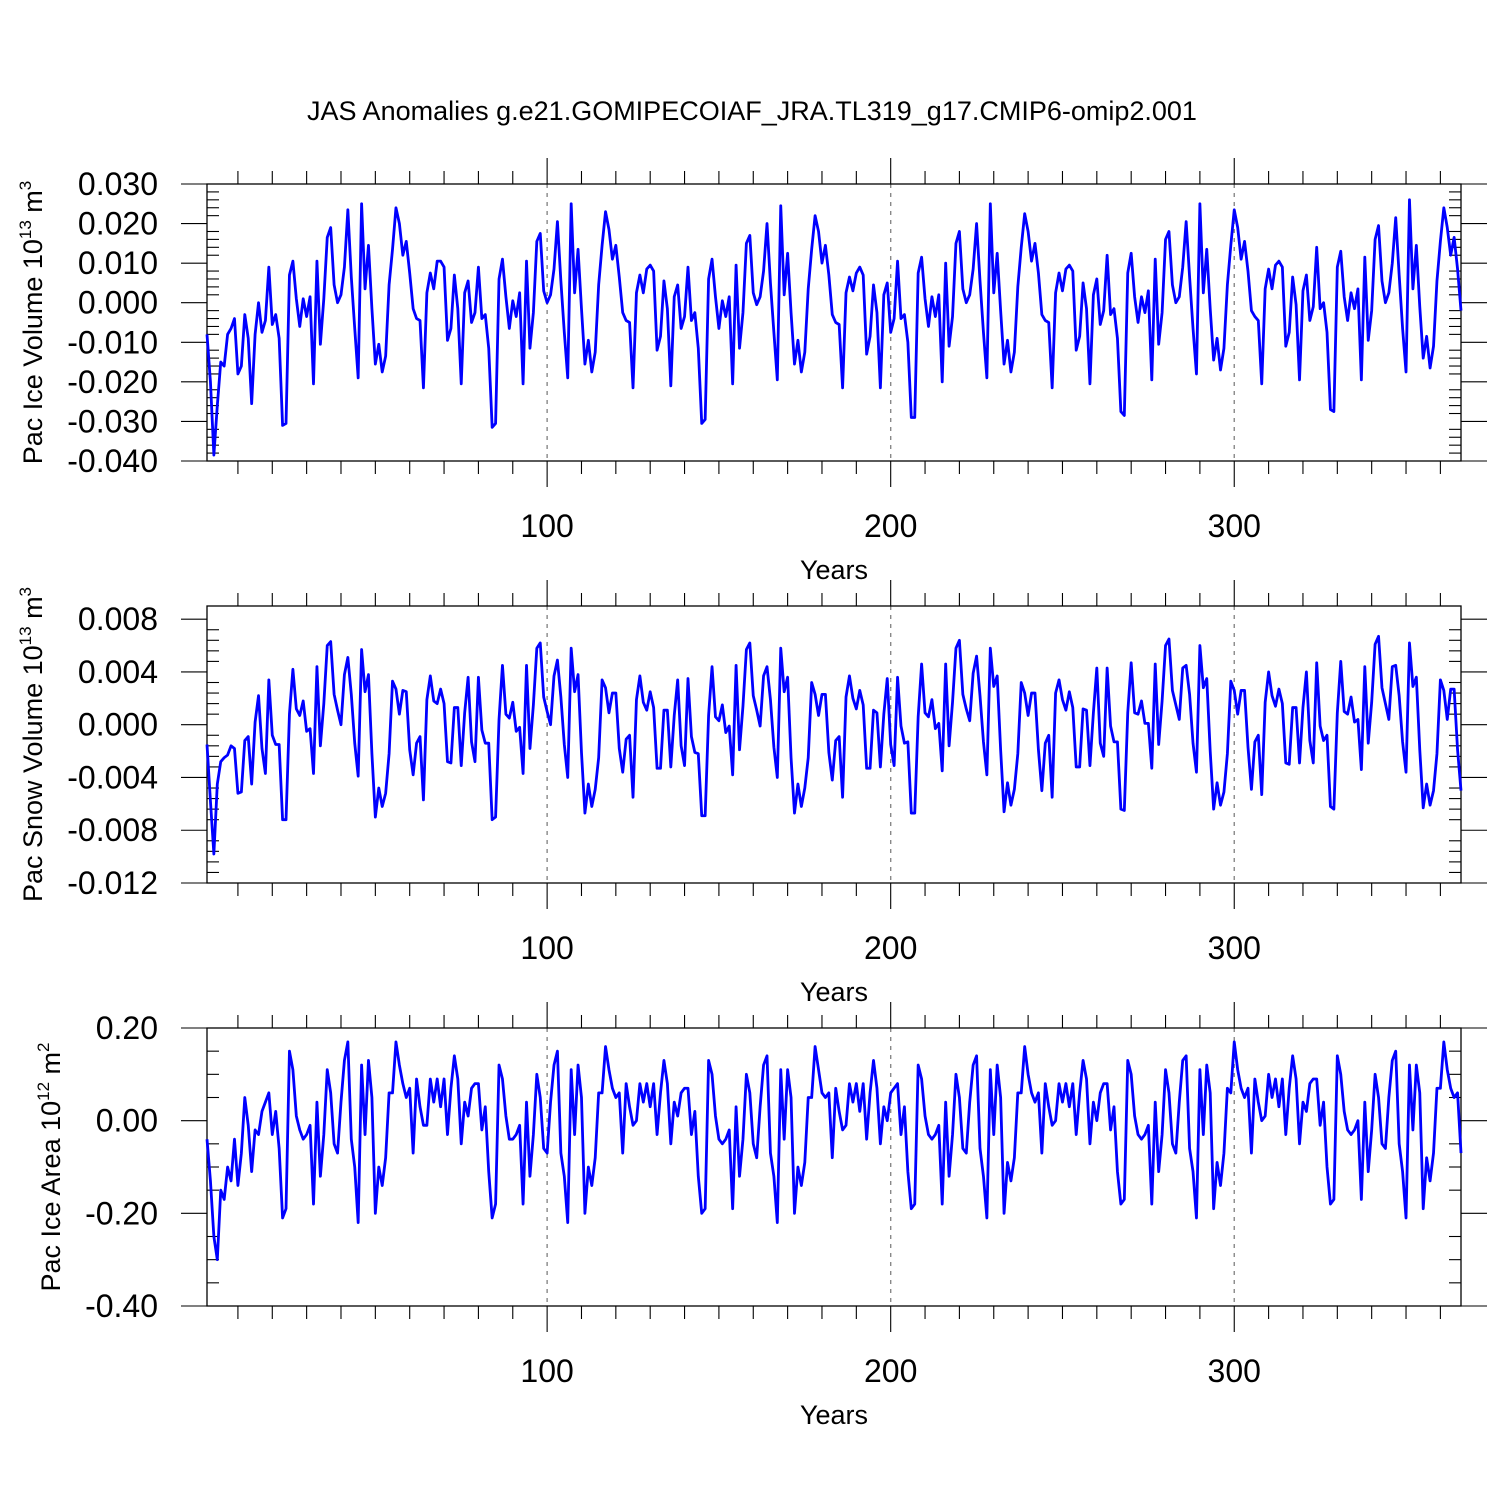 This screenshot has width=1500, height=1500. What do you see at coordinates (33, 611) in the screenshot?
I see `snow-volume-y-axis-label-unit: m` at bounding box center [33, 611].